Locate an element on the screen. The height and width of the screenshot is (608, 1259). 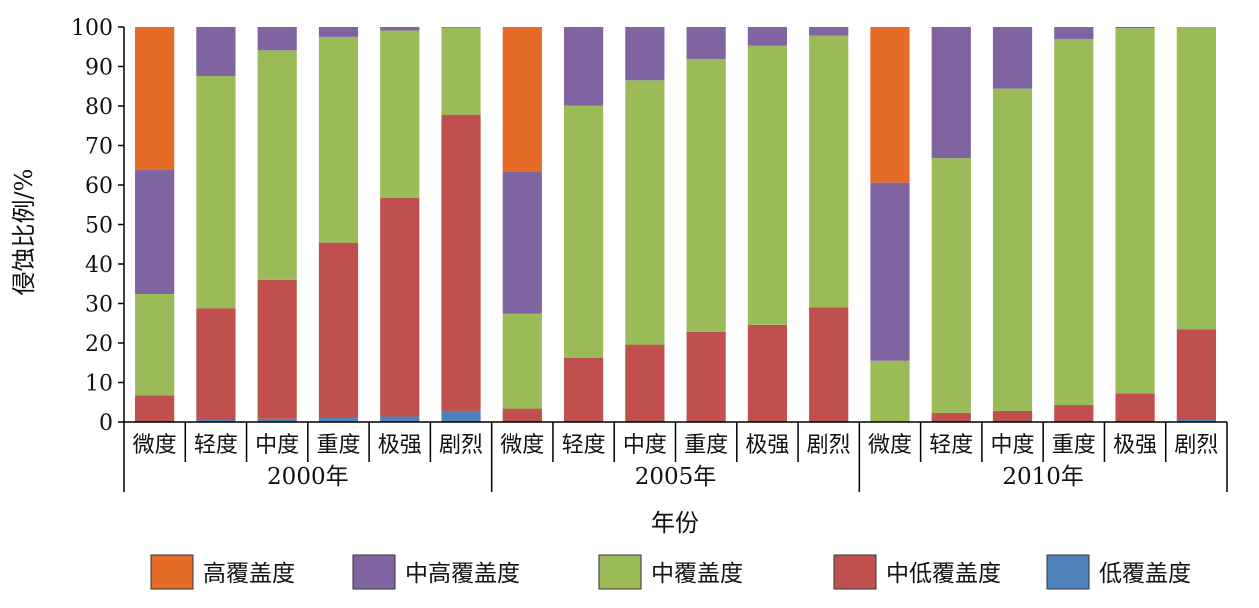
legend-item: 高覆盖度 is located at coordinates (222, 572).